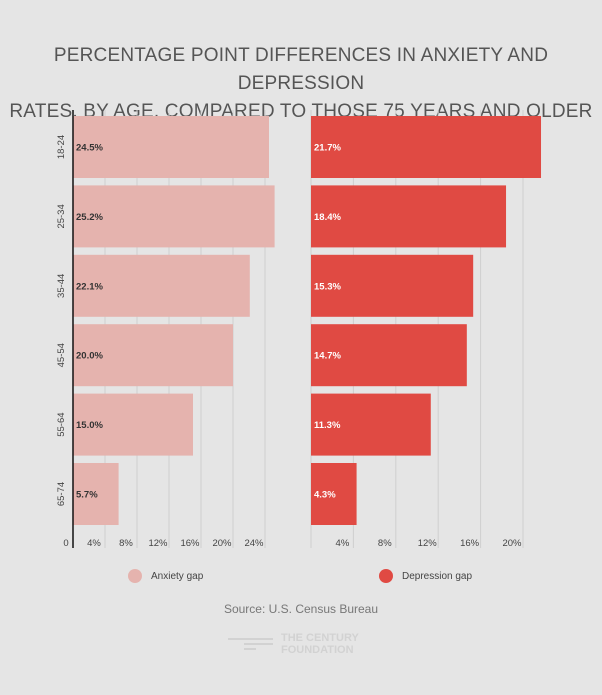 This screenshot has width=602, height=695. What do you see at coordinates (320, 638) in the screenshot?
I see `logo-text-1: THE CENTURY` at bounding box center [320, 638].